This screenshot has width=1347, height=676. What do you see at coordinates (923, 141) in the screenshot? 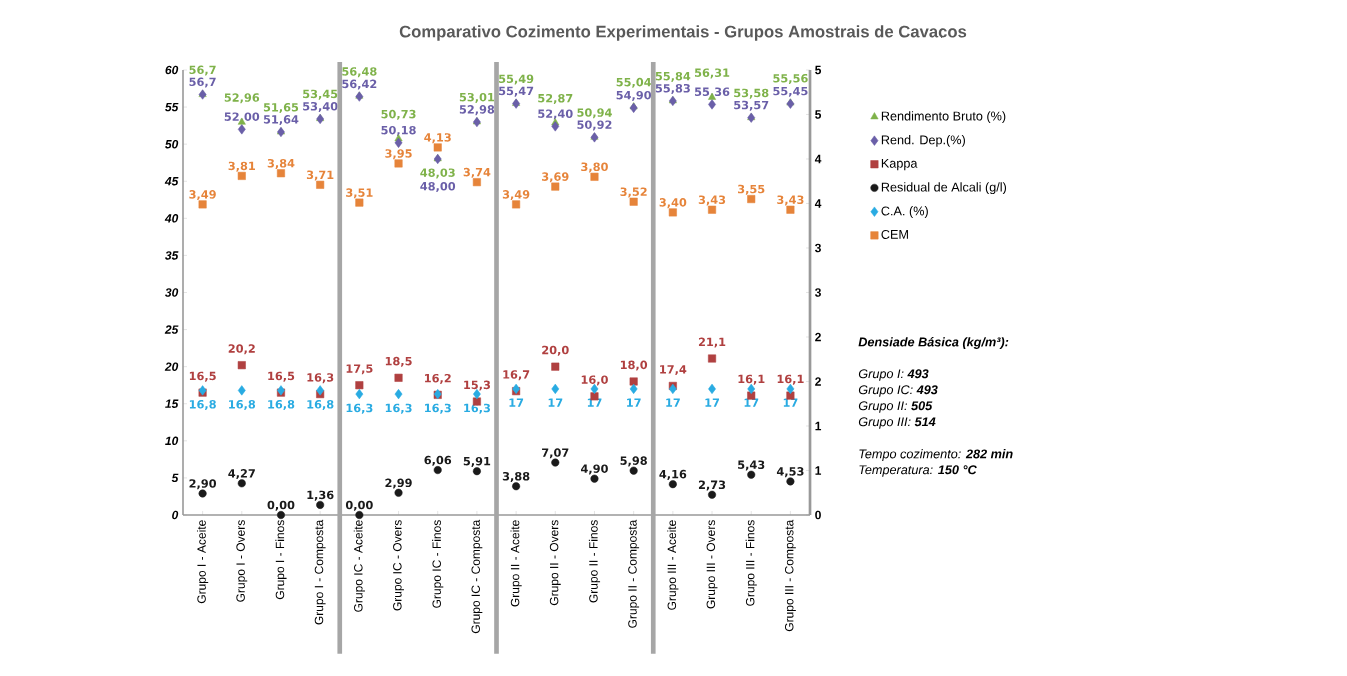
I see `legend-label: Rend. Dep.(%)` at bounding box center [923, 141].